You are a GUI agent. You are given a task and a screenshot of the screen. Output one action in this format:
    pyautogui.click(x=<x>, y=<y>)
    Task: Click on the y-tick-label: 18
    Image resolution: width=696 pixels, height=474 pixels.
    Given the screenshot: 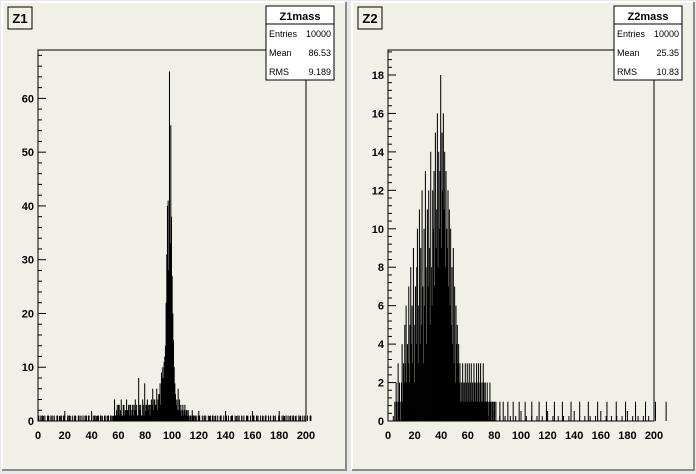 What is the action you would take?
    pyautogui.click(x=378, y=76)
    